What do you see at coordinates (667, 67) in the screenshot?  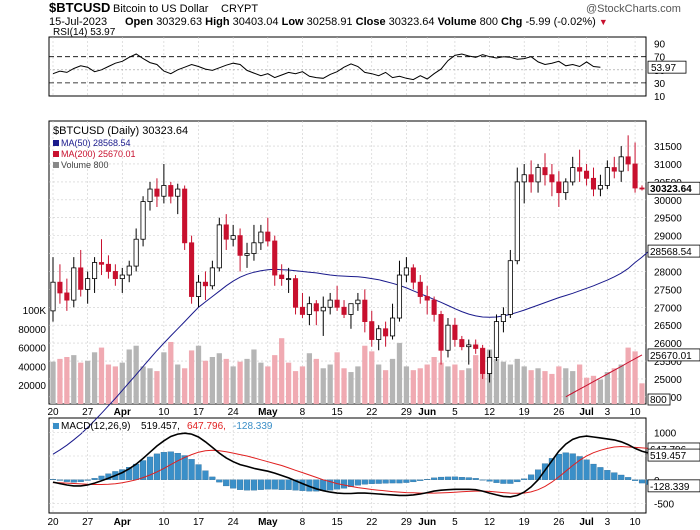 I see `rsi-last-value-box` at bounding box center [667, 67].